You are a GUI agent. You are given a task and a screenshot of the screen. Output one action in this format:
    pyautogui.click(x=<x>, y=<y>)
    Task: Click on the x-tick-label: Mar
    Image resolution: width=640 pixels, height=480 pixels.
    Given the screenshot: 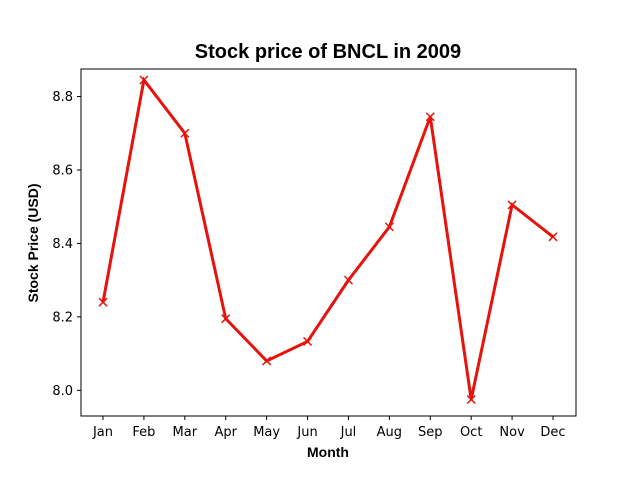 What is the action you would take?
    pyautogui.click(x=185, y=432)
    